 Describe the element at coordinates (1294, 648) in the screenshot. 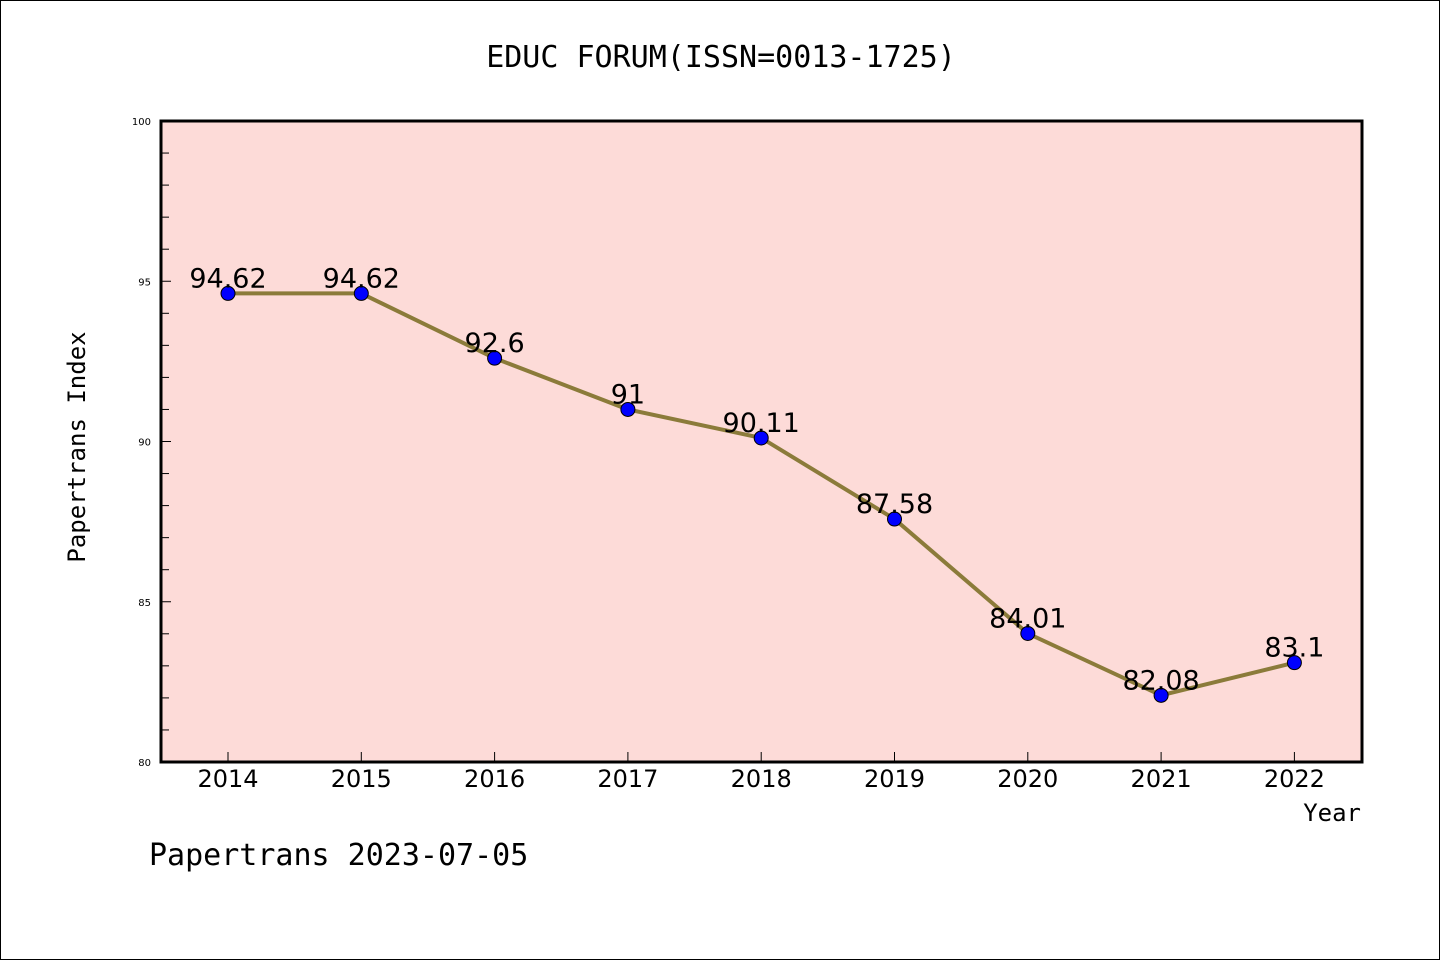

I see `data-label: 83.1` at that location.